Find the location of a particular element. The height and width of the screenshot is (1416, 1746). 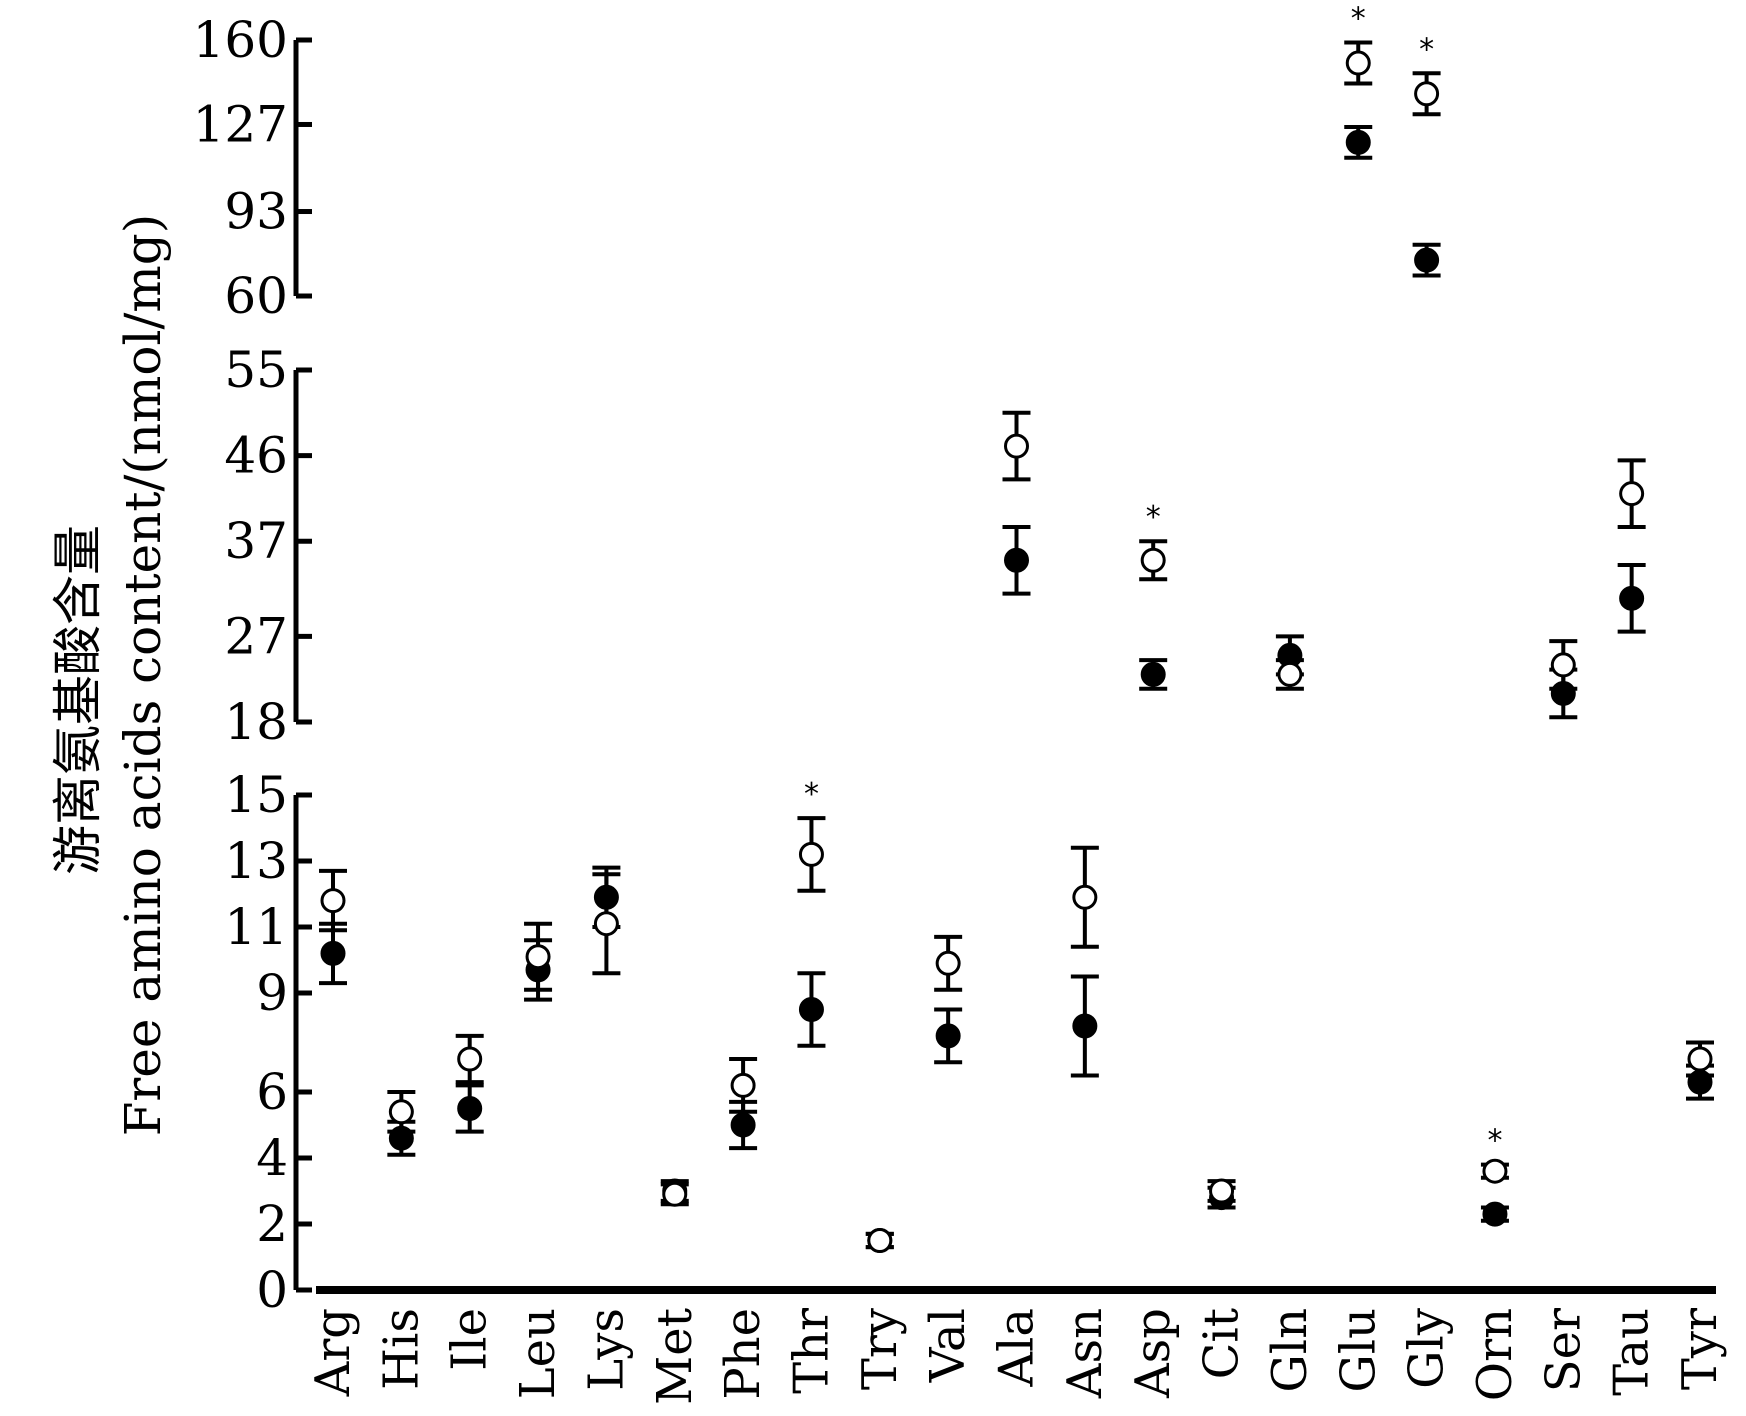

x-tick-label: Leu is located at coordinates (538, 1353).